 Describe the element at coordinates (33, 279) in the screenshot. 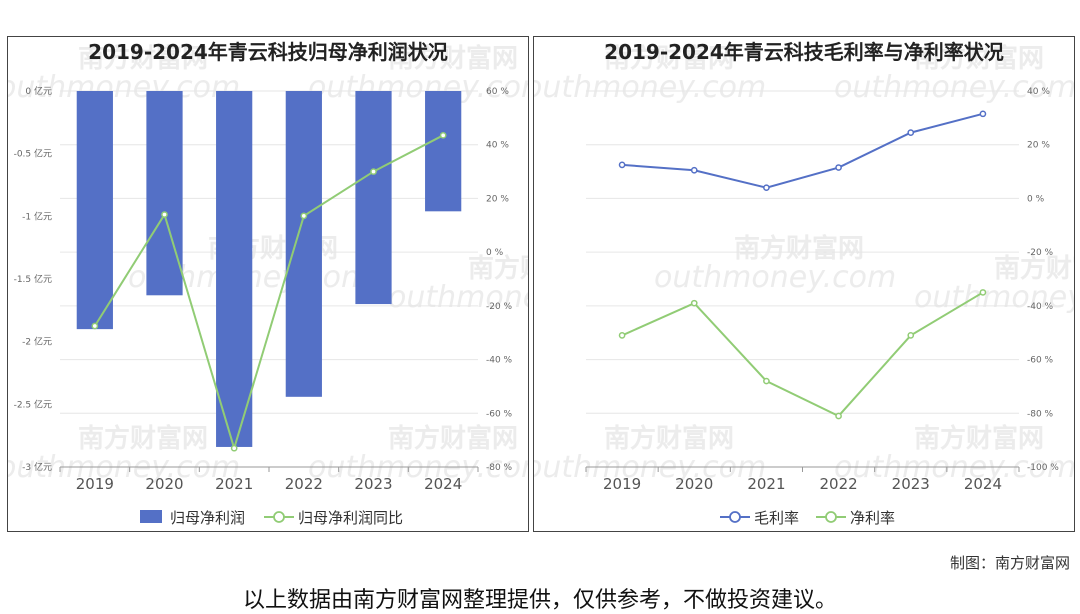

I see `left-axis-tick-label: -1.5 亿元` at that location.